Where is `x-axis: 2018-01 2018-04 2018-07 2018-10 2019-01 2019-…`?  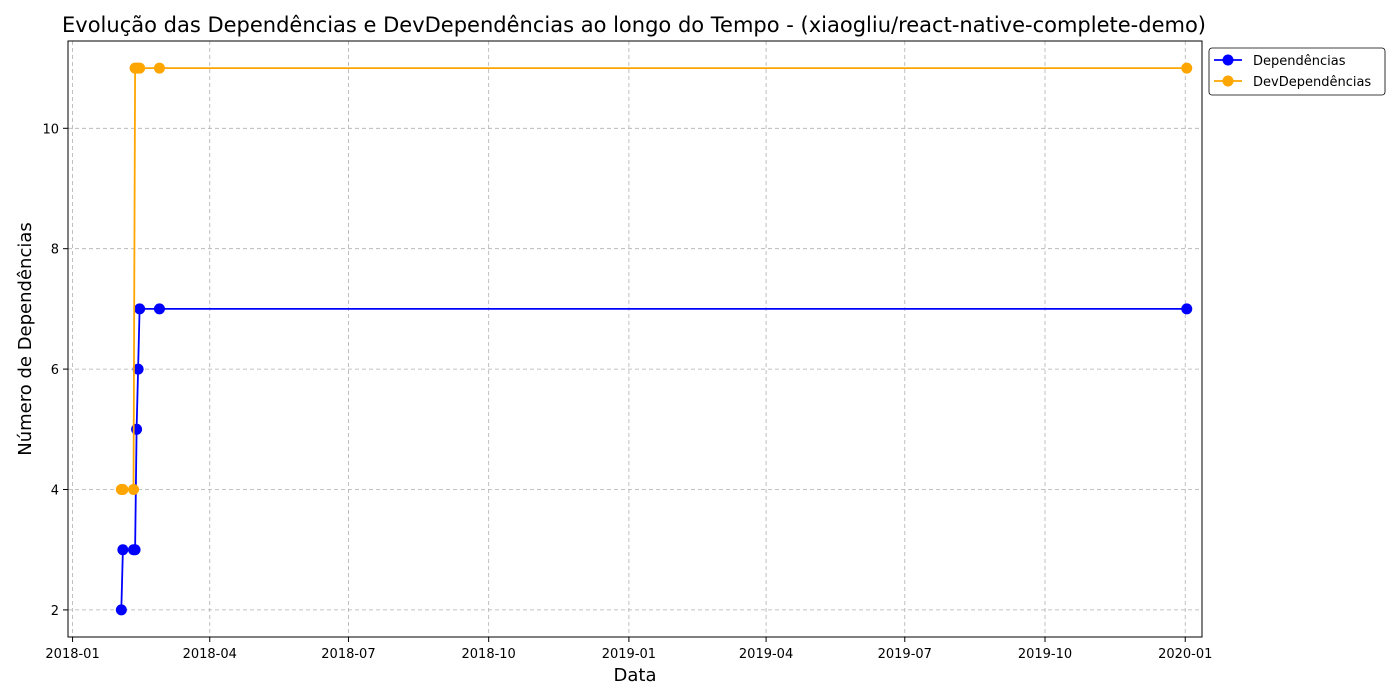
x-axis: 2018-01 2018-04 2018-07 2018-10 2019-01 2019-… is located at coordinates (628, 649).